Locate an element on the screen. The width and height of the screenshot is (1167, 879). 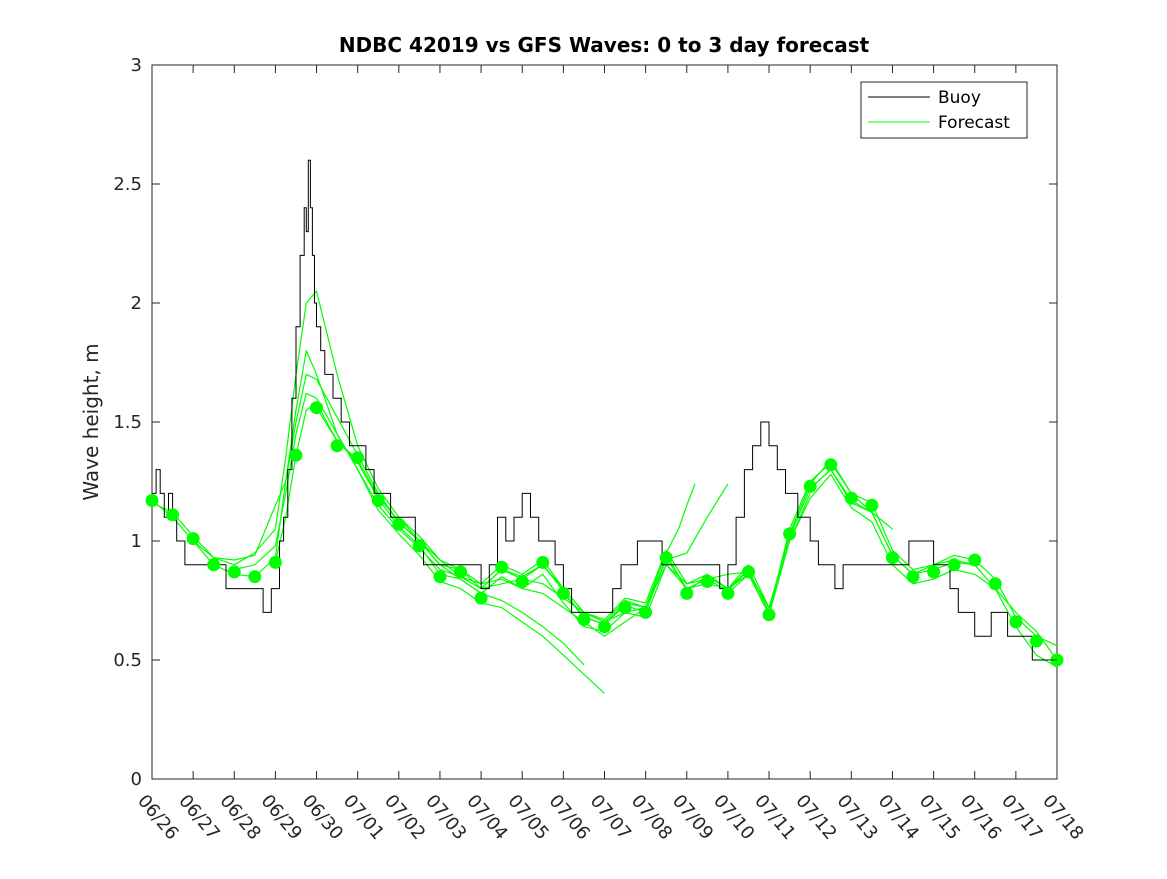
legend-box is located at coordinates (944, 110).